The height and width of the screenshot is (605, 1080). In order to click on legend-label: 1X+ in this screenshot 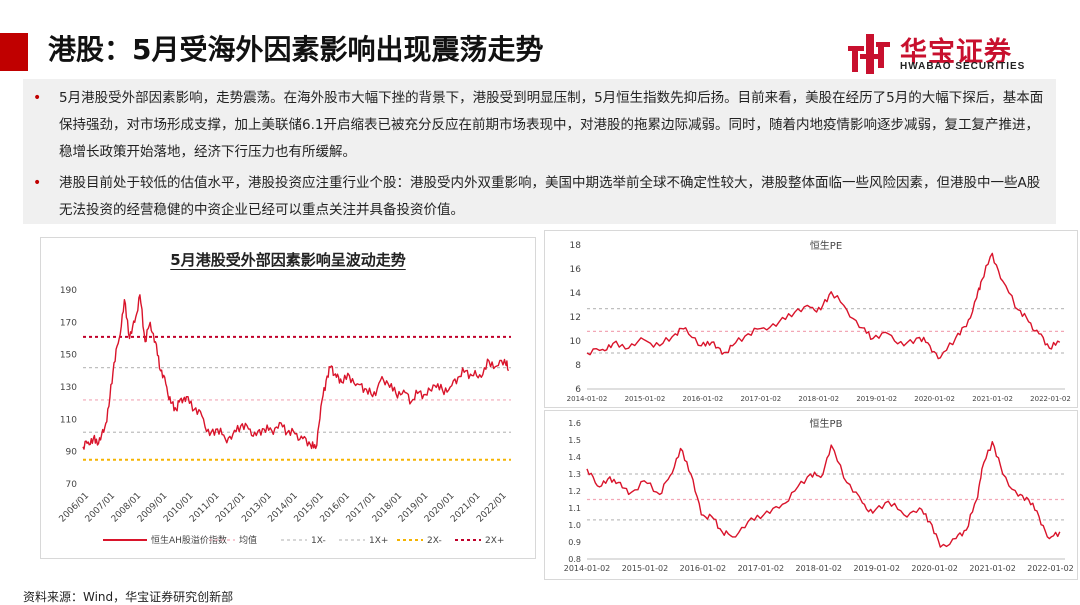, I will do `click(378, 541)`.